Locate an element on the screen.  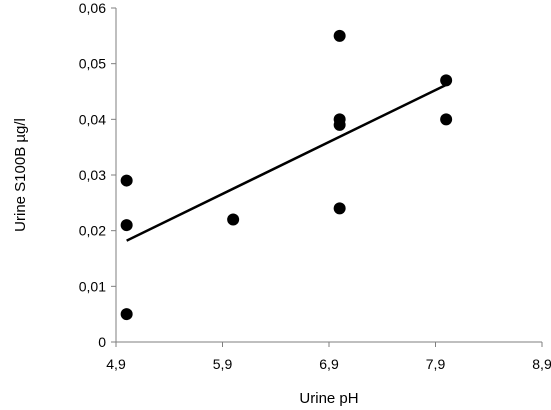
y-tick-label: 0,06 is located at coordinates (92, 8).